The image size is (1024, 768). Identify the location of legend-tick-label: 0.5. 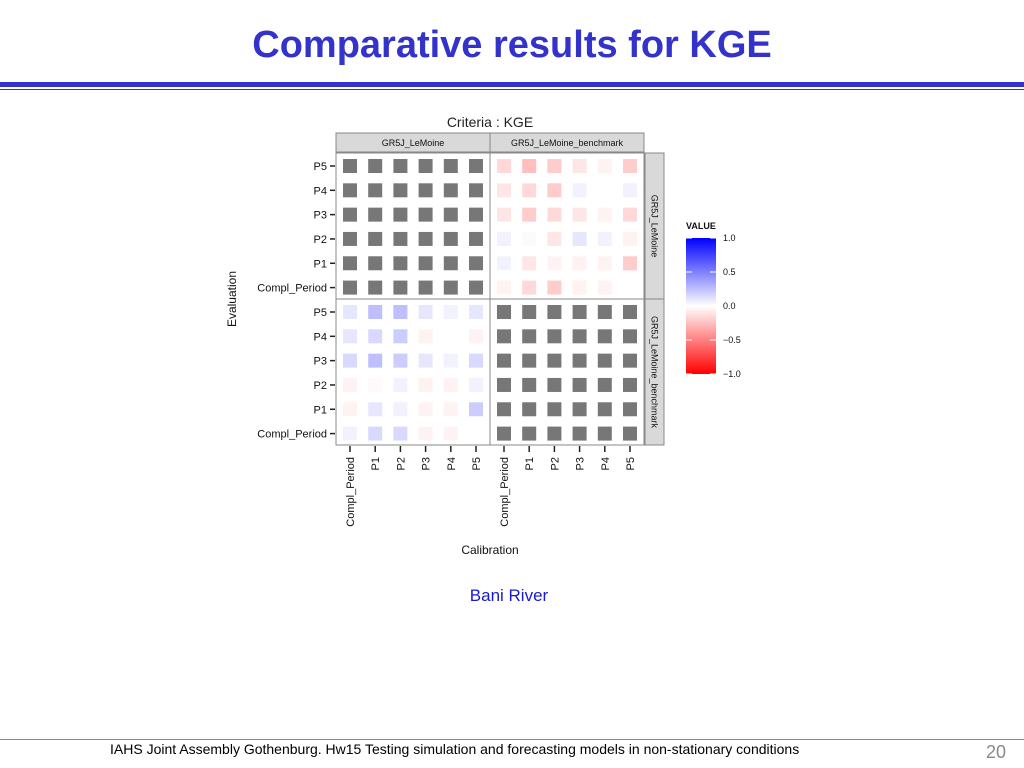
(729, 272).